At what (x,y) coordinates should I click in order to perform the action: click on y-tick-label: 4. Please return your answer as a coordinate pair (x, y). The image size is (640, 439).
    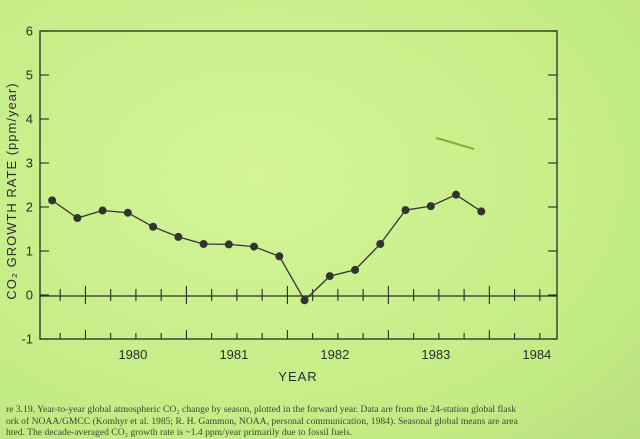
    Looking at the image, I should click on (29, 119).